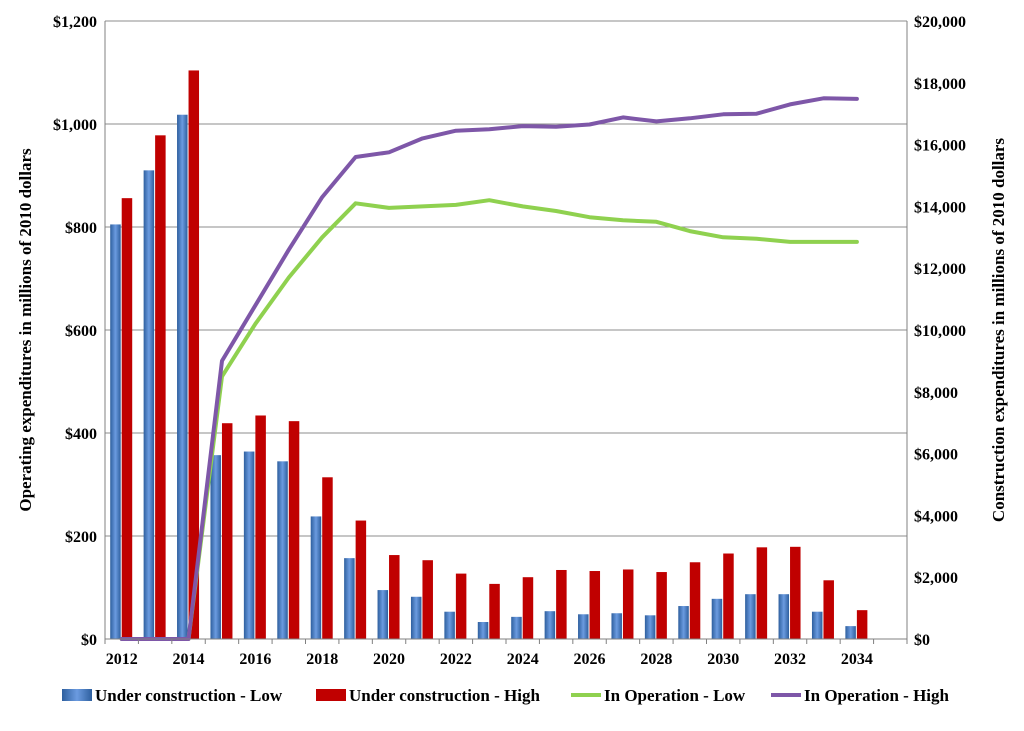 This screenshot has width=1024, height=731. Describe the element at coordinates (936, 516) in the screenshot. I see `y-right-tick-label: $4,000` at that location.